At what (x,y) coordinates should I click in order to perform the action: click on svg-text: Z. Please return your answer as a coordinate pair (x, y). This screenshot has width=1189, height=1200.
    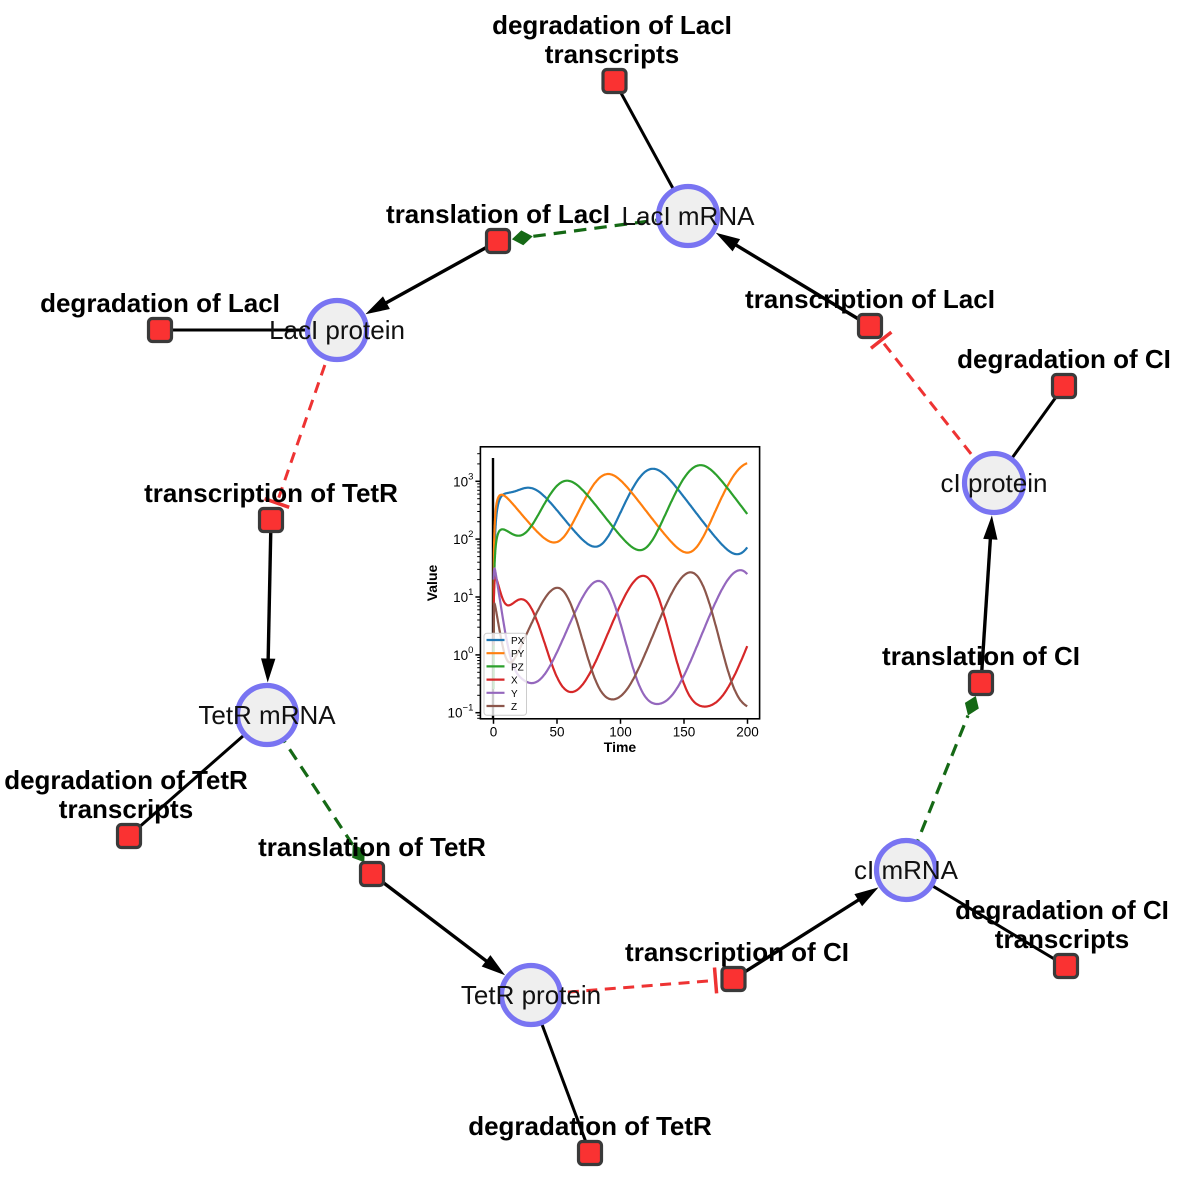
    Looking at the image, I should click on (514, 707).